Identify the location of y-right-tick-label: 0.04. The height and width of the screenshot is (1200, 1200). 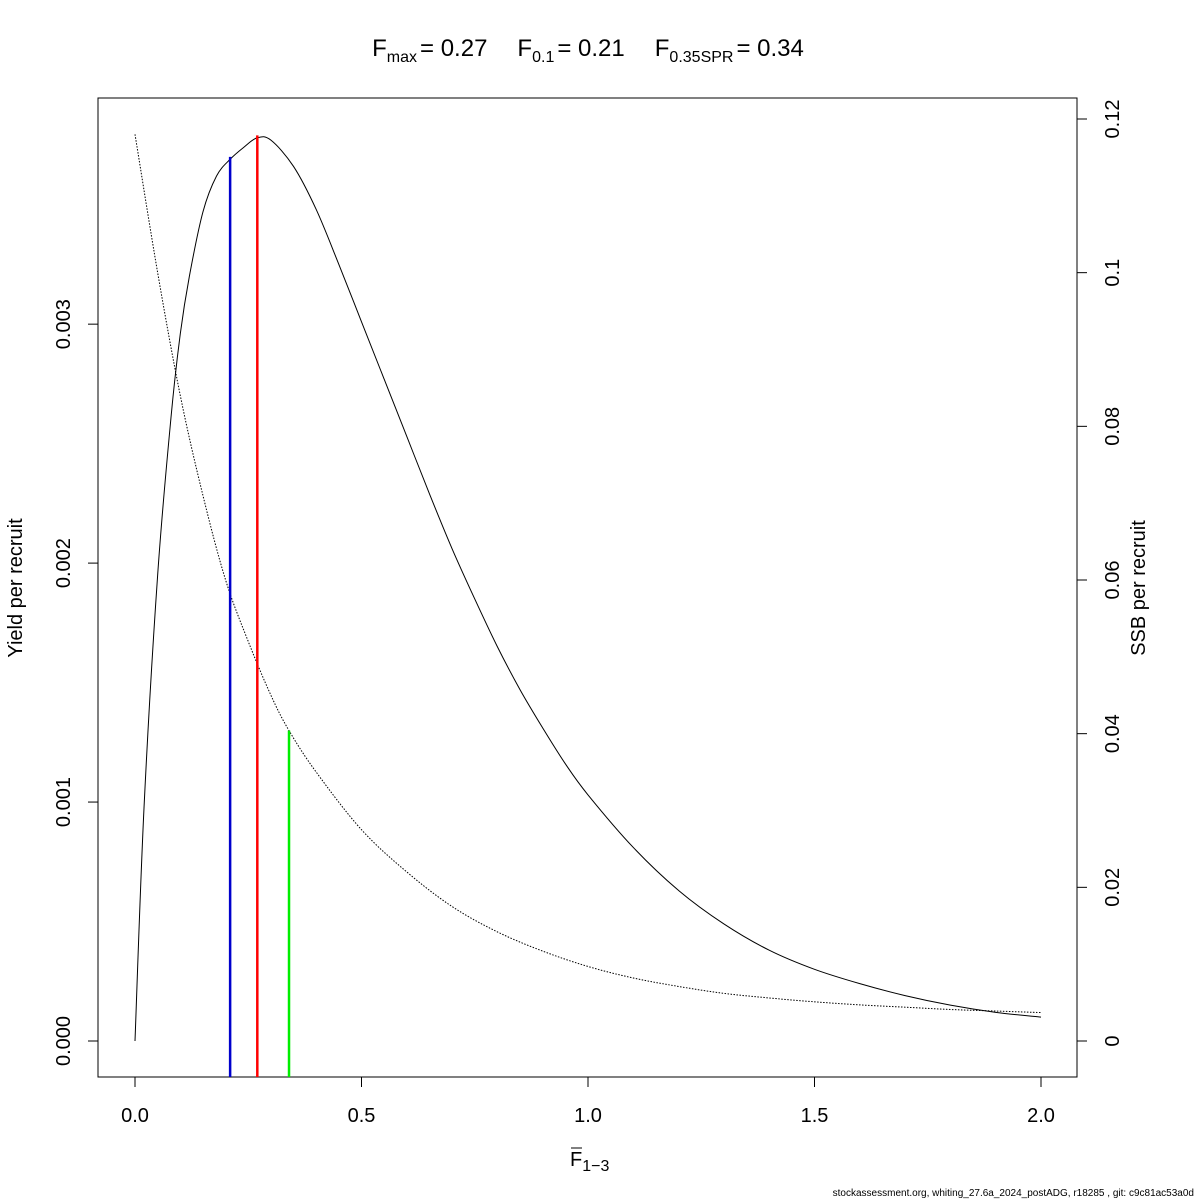
(1113, 733).